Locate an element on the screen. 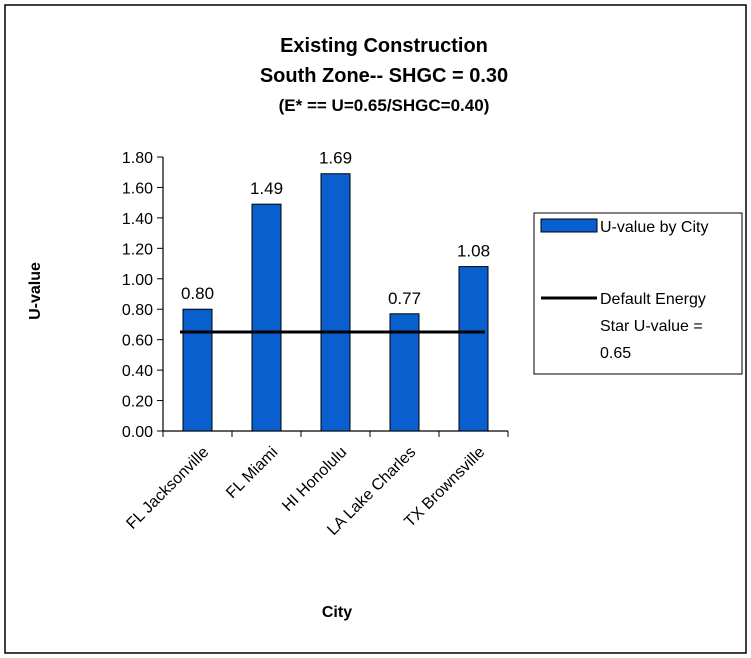  data-label: 0.77 is located at coordinates (404, 298).